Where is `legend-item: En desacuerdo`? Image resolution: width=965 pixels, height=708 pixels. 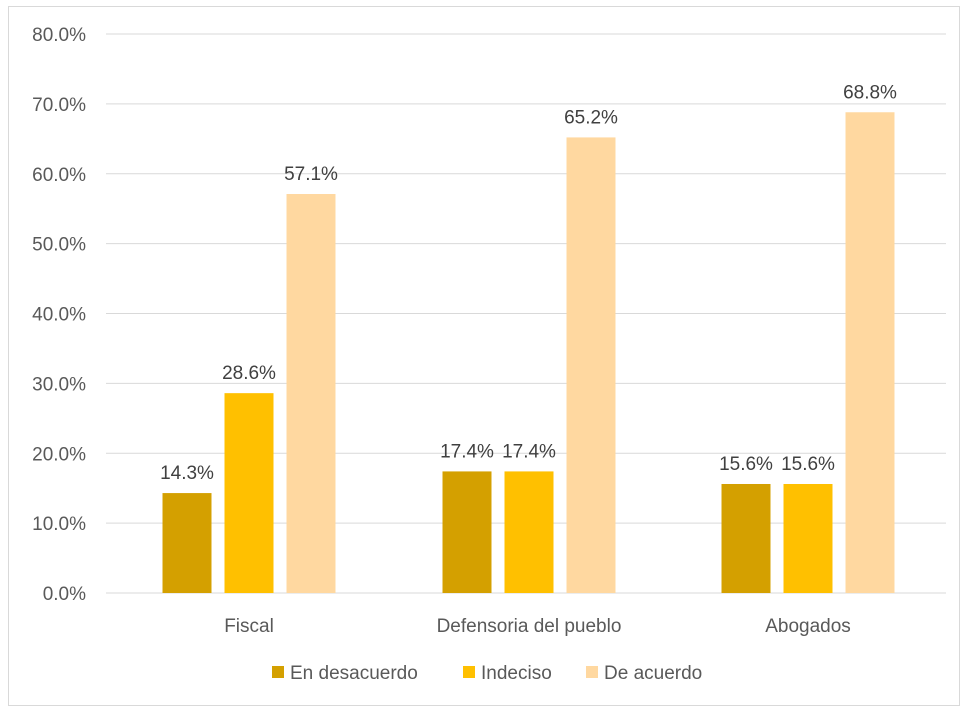
legend-item: En desacuerdo is located at coordinates (345, 673).